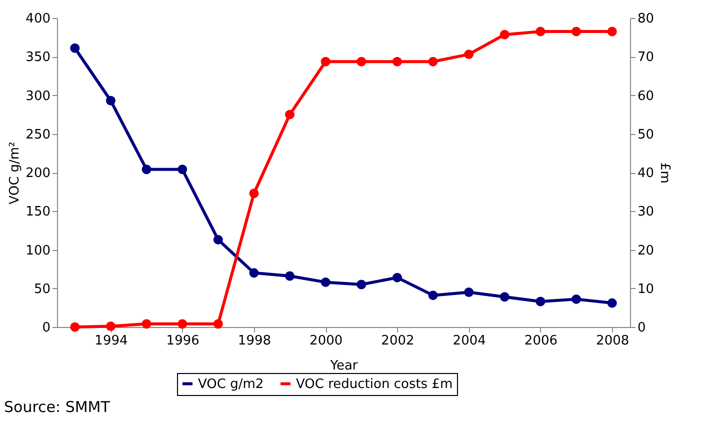 The height and width of the screenshot is (421, 702). Describe the element at coordinates (38, 173) in the screenshot. I see `y-tick-label: 200` at that location.